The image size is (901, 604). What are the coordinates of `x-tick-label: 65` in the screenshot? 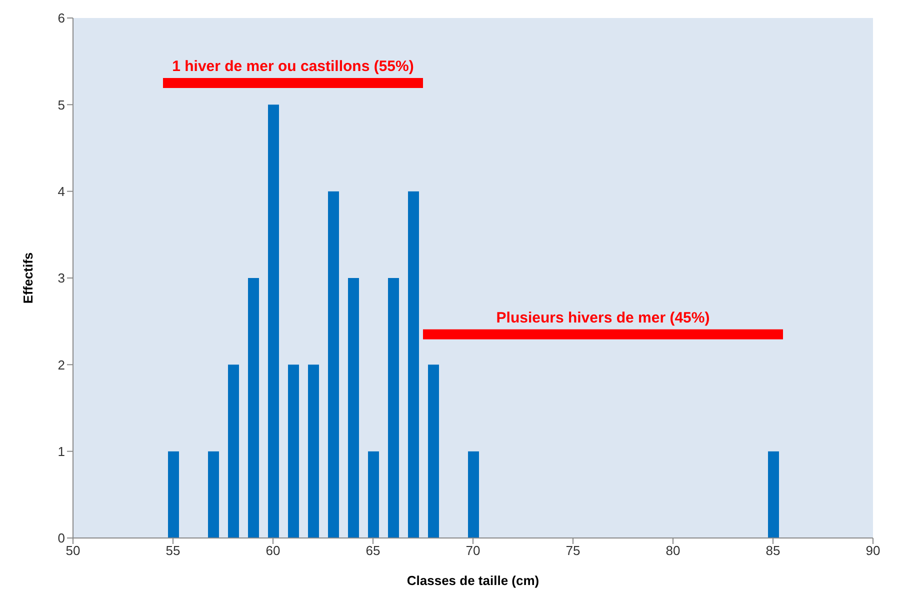 It's located at (373, 550).